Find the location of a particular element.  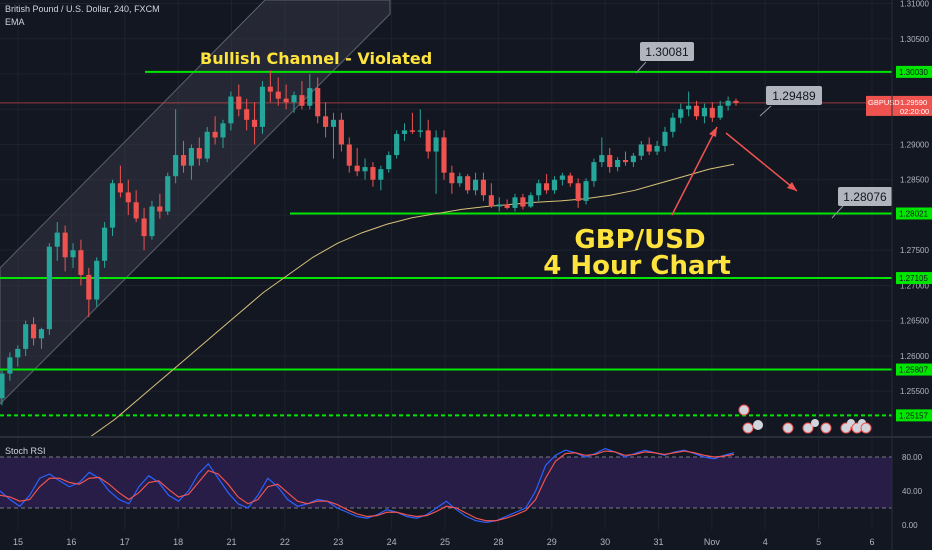

last-price-symbol: GBPUSD is located at coordinates (884, 102).